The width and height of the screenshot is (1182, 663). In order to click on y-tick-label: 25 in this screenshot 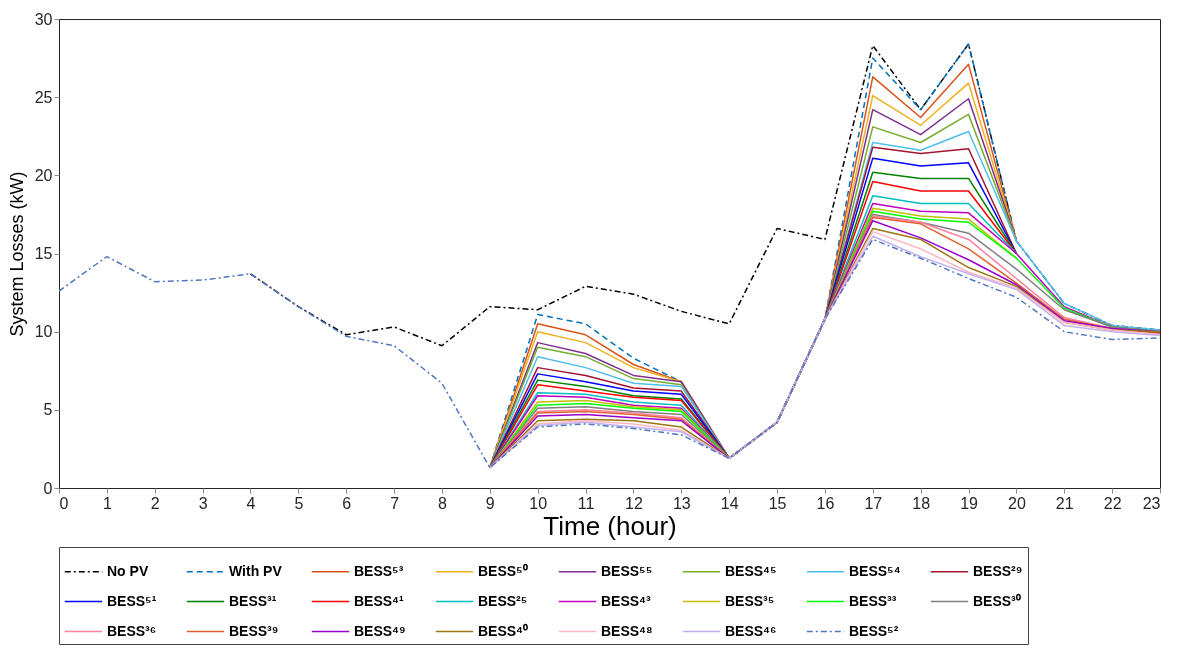, I will do `click(43, 97)`.